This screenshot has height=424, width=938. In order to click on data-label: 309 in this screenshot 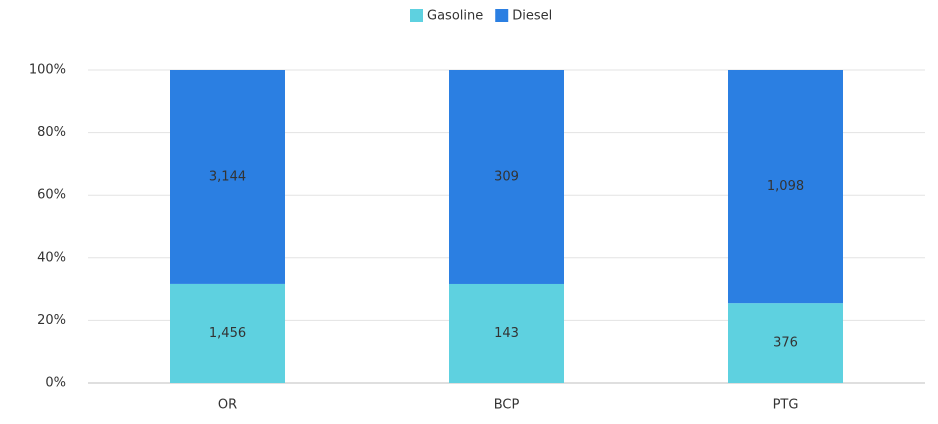, I will do `click(506, 176)`.